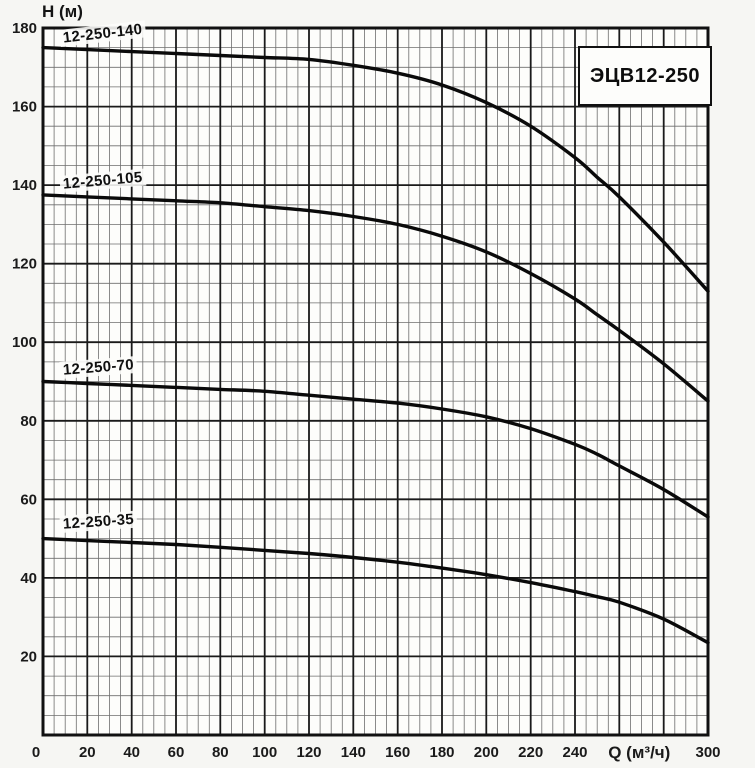  What do you see at coordinates (308, 752) in the screenshot?
I see `x-tick-label: 120` at bounding box center [308, 752].